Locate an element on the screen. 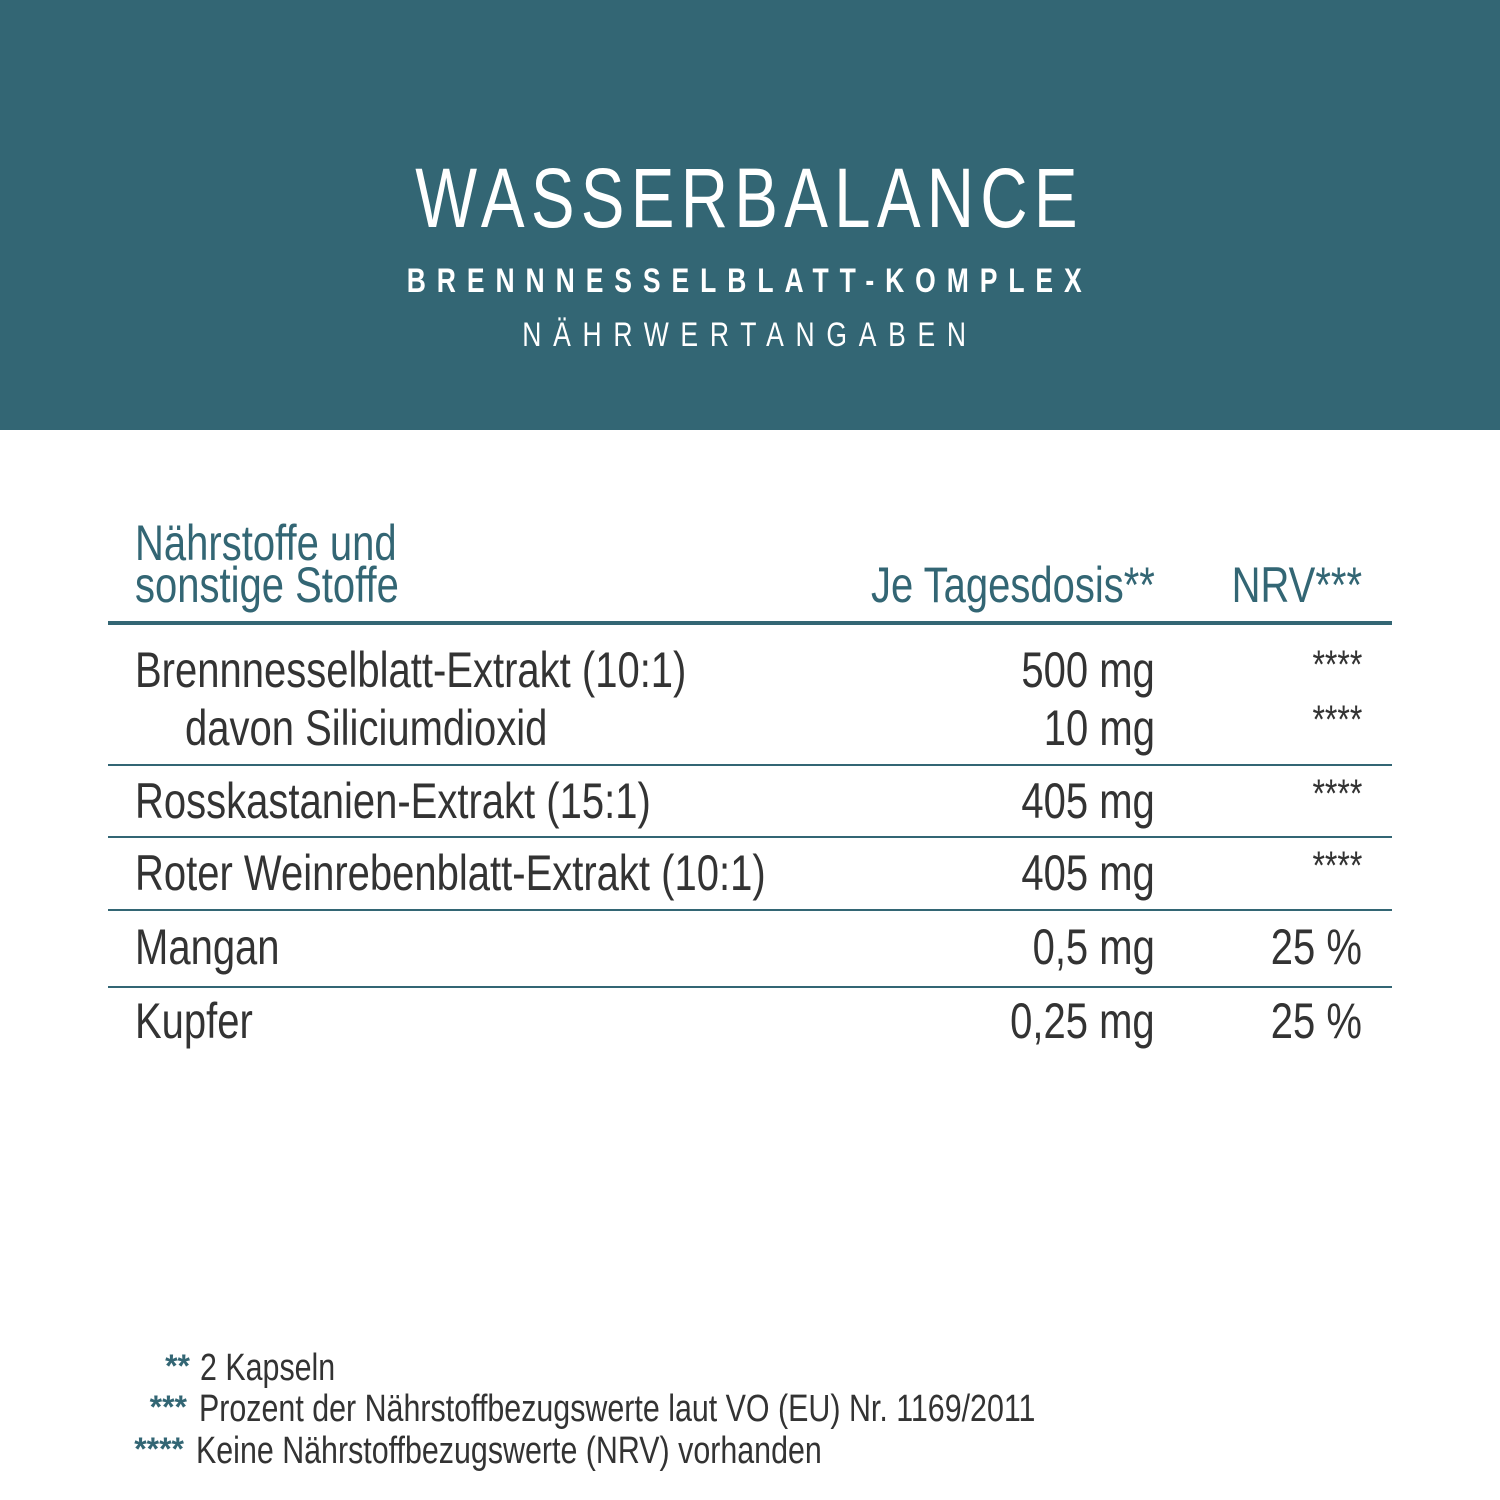 This screenshot has height=1500, width=1500. column-header-dose: Je Tagesdosis** is located at coordinates (1013, 585).